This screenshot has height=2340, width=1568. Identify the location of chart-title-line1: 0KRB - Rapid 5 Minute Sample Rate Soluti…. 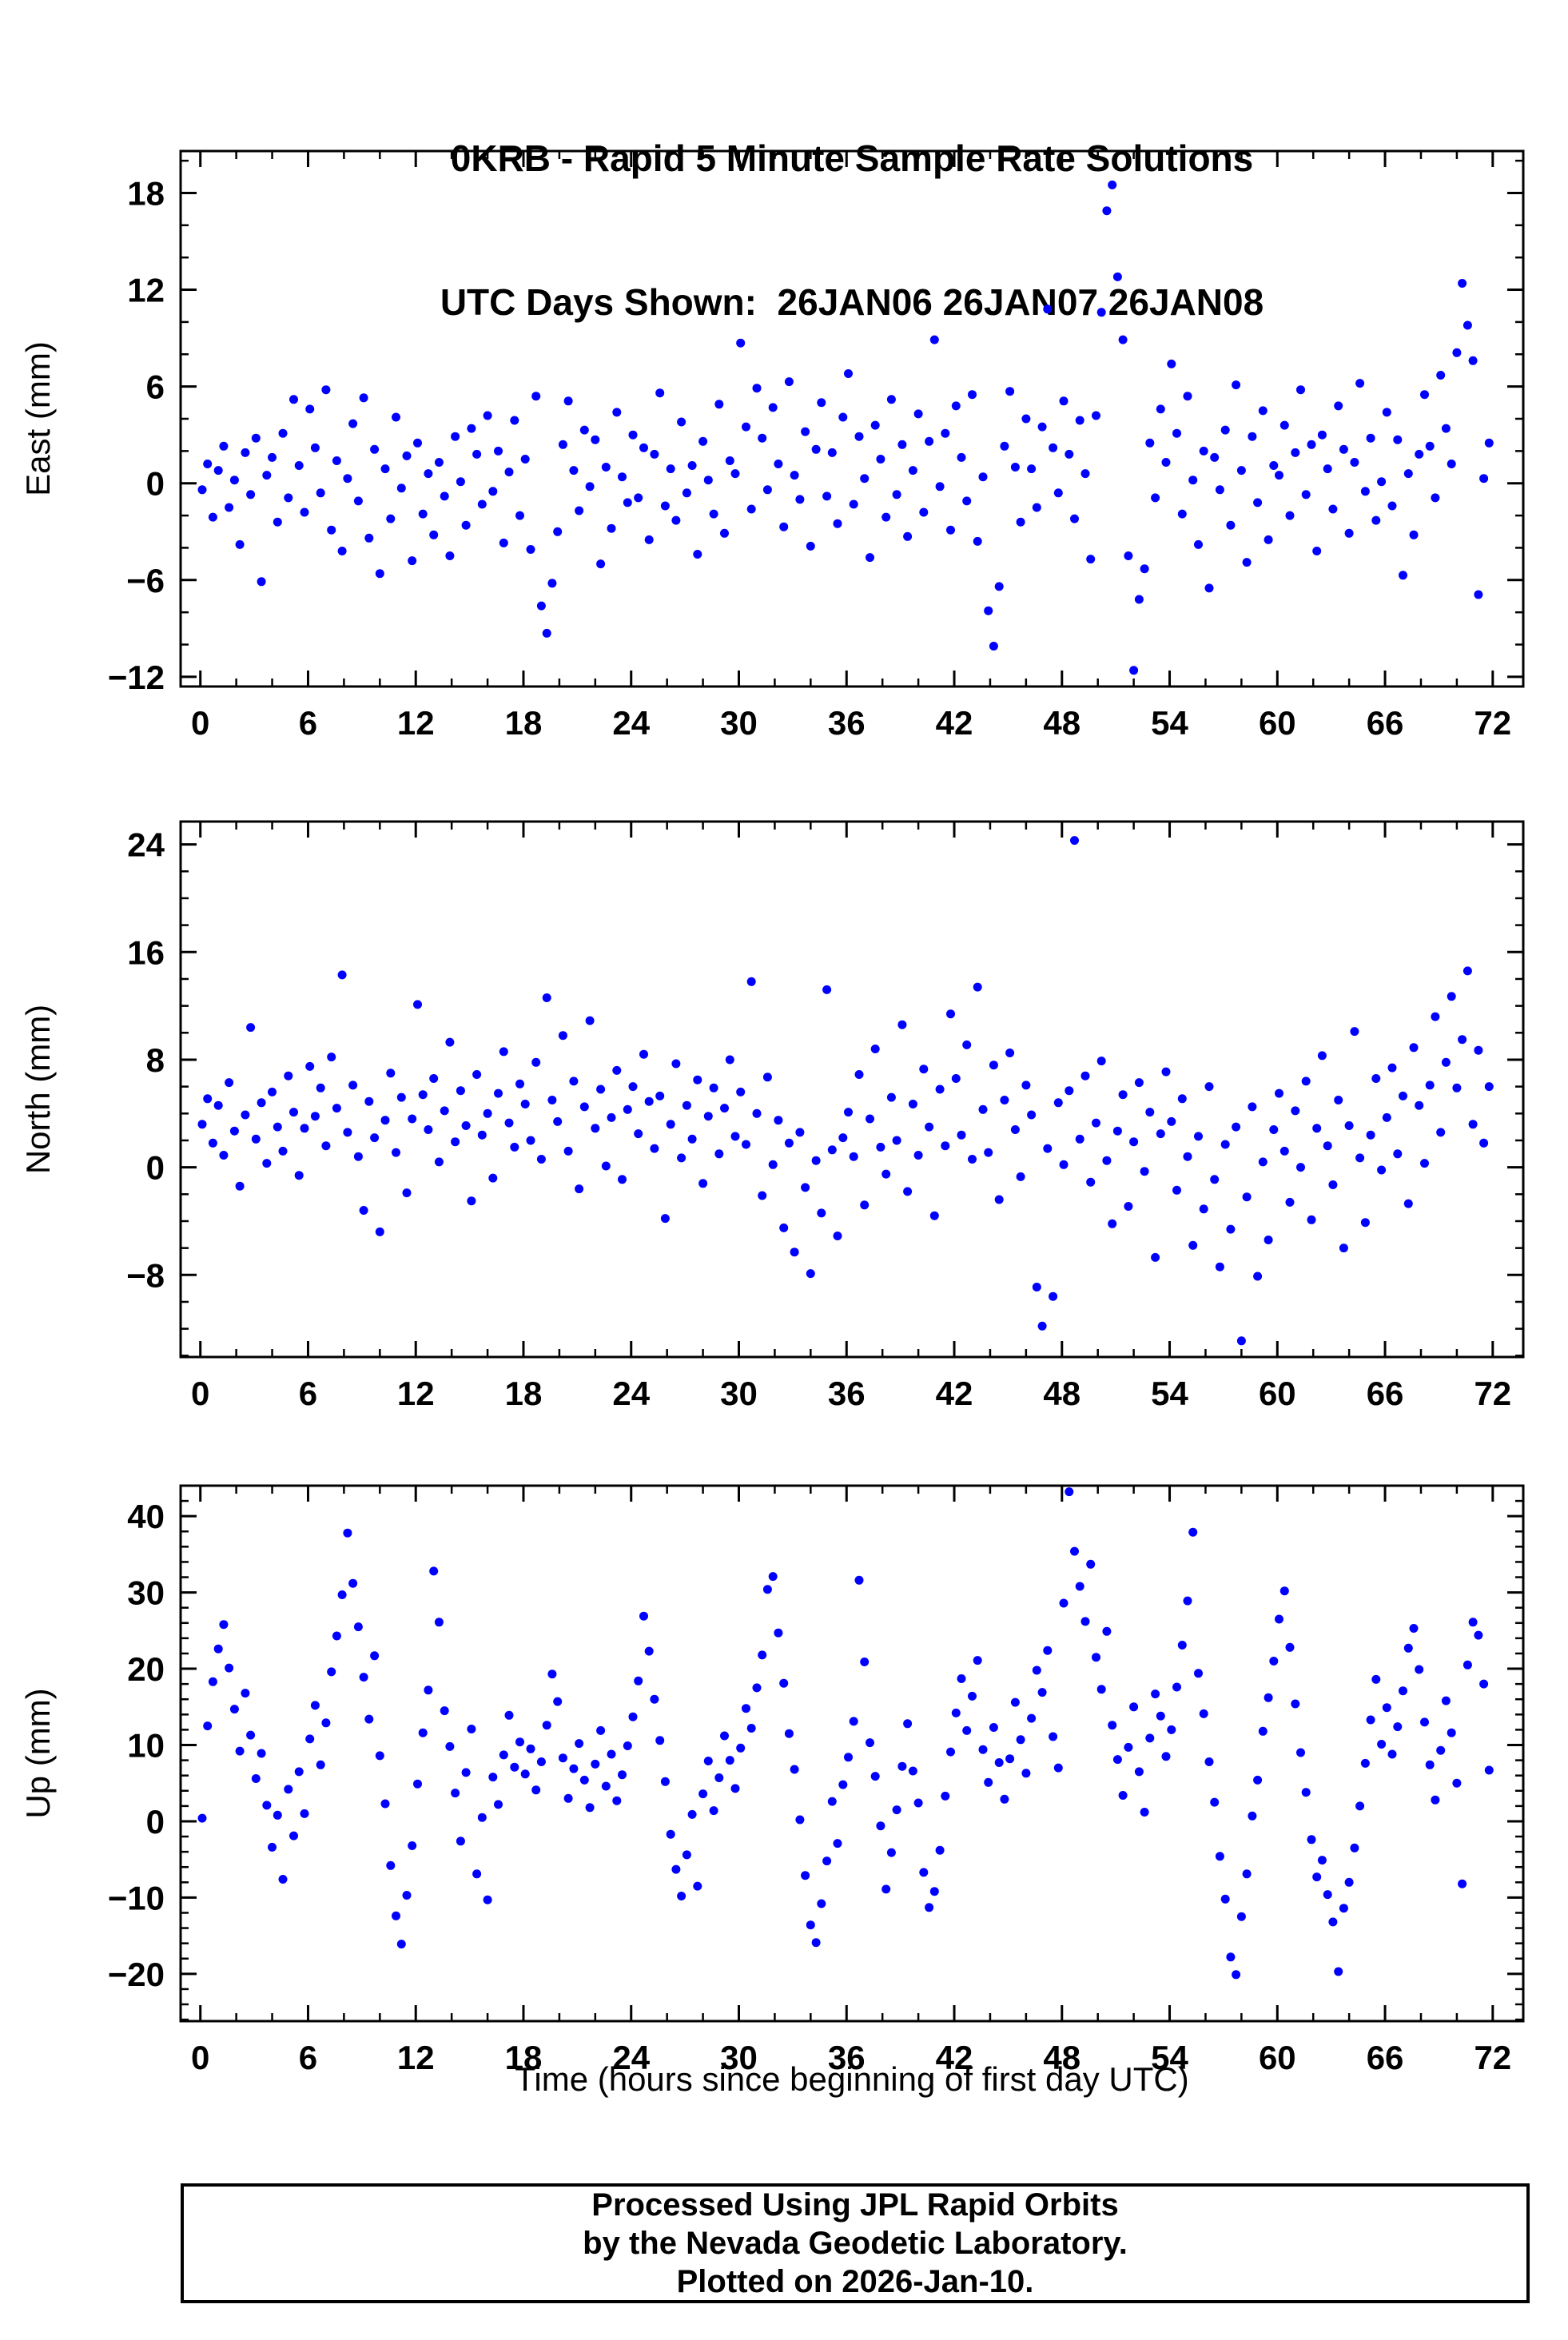
(852, 158).